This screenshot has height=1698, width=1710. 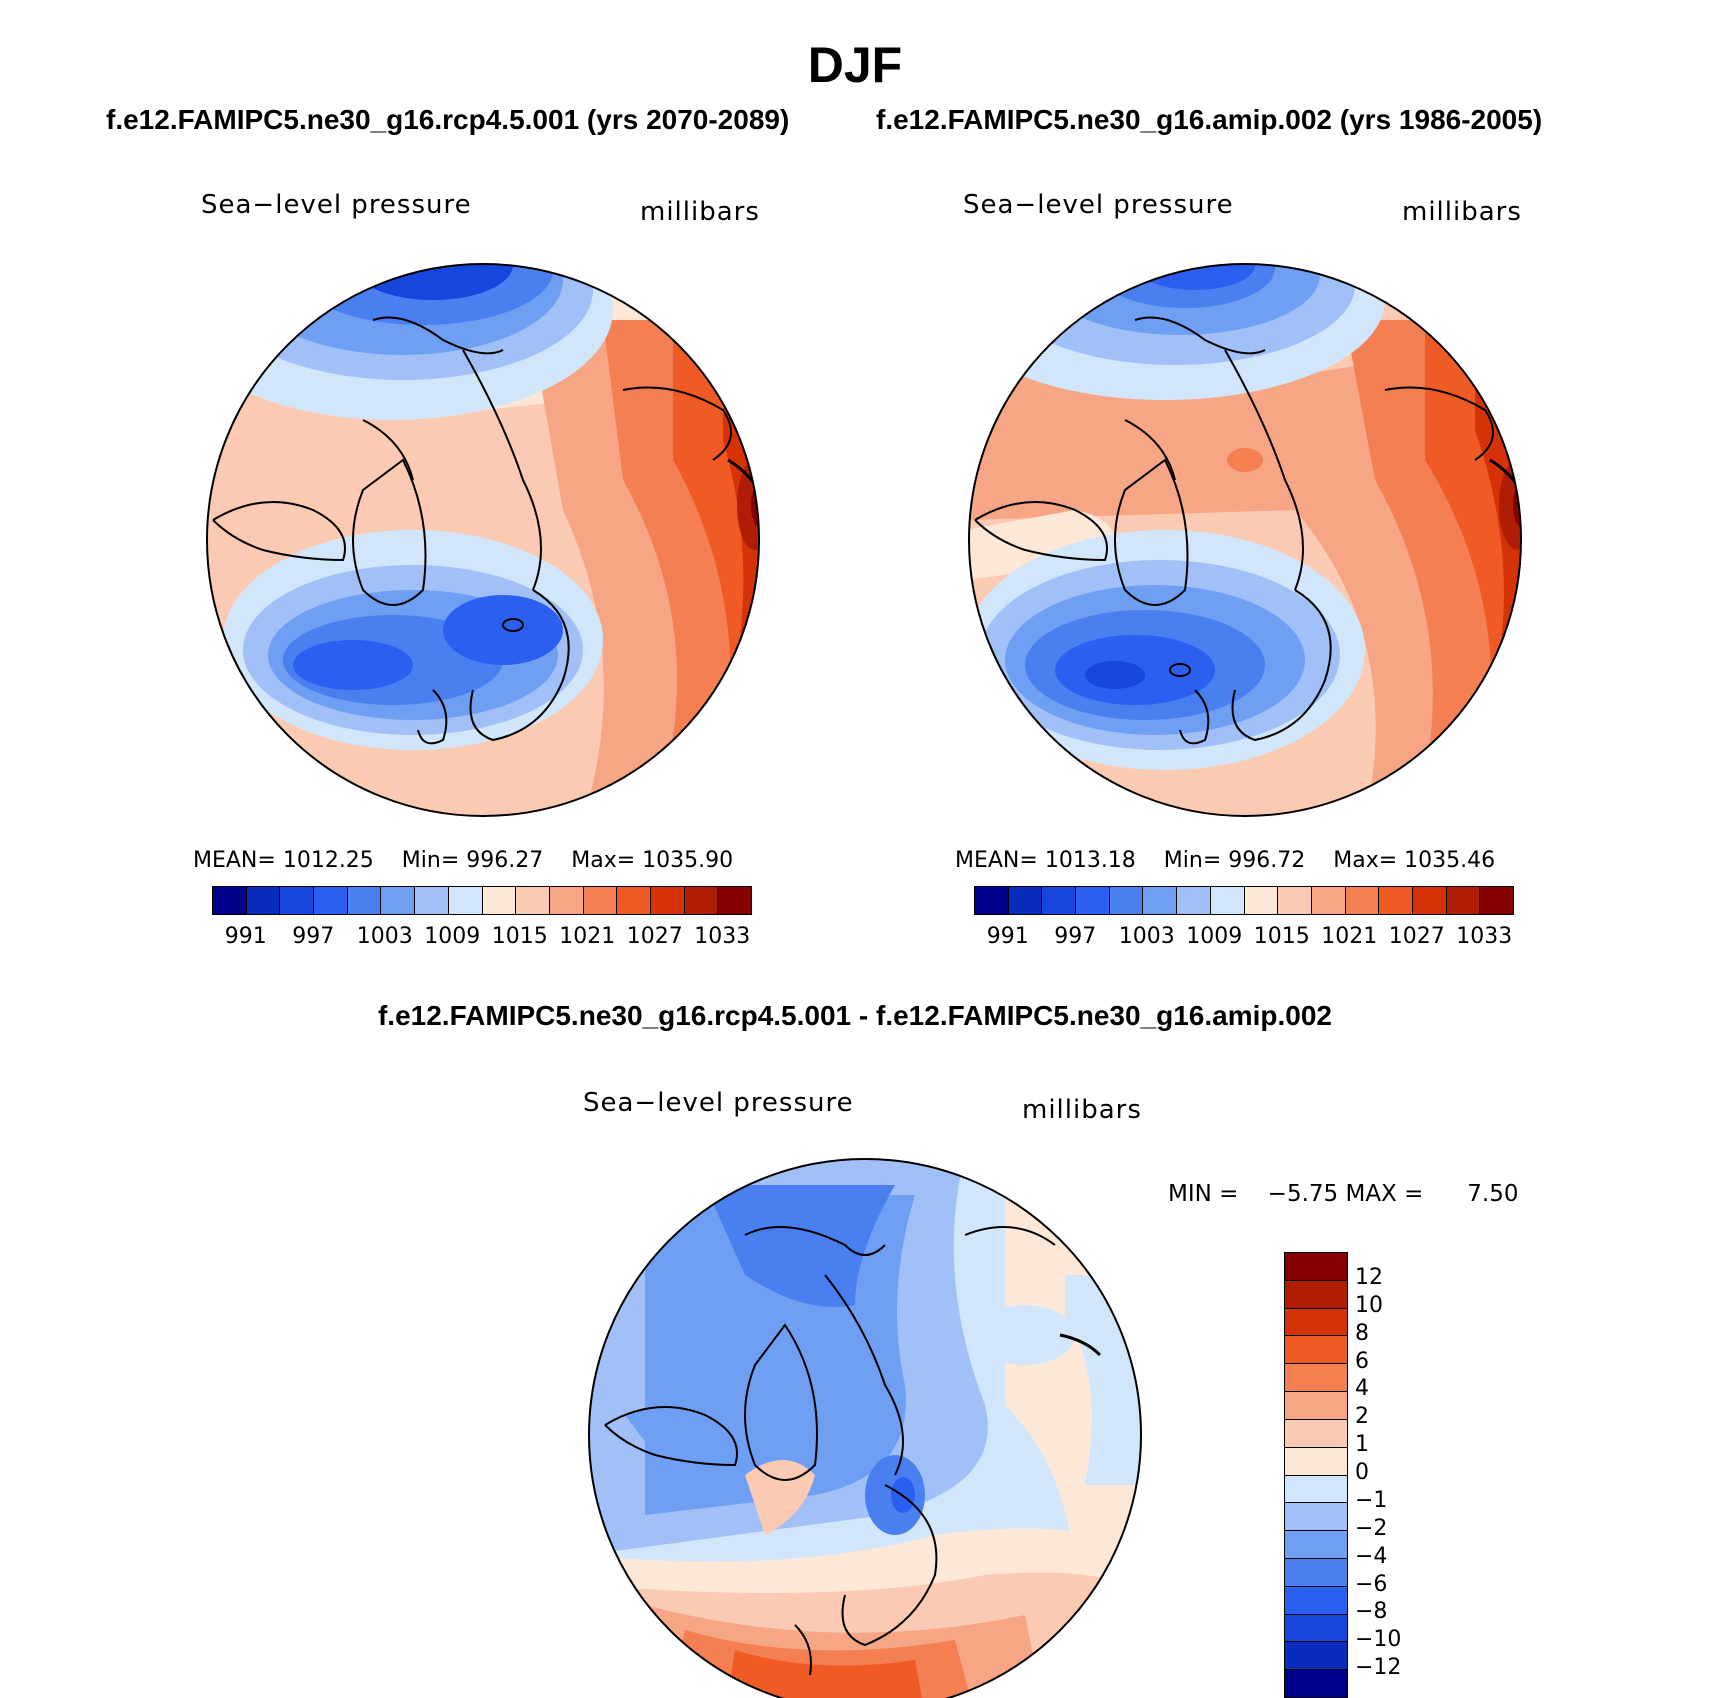 What do you see at coordinates (722, 936) in the screenshot?
I see `left-colorbar-tick-label: 1033` at bounding box center [722, 936].